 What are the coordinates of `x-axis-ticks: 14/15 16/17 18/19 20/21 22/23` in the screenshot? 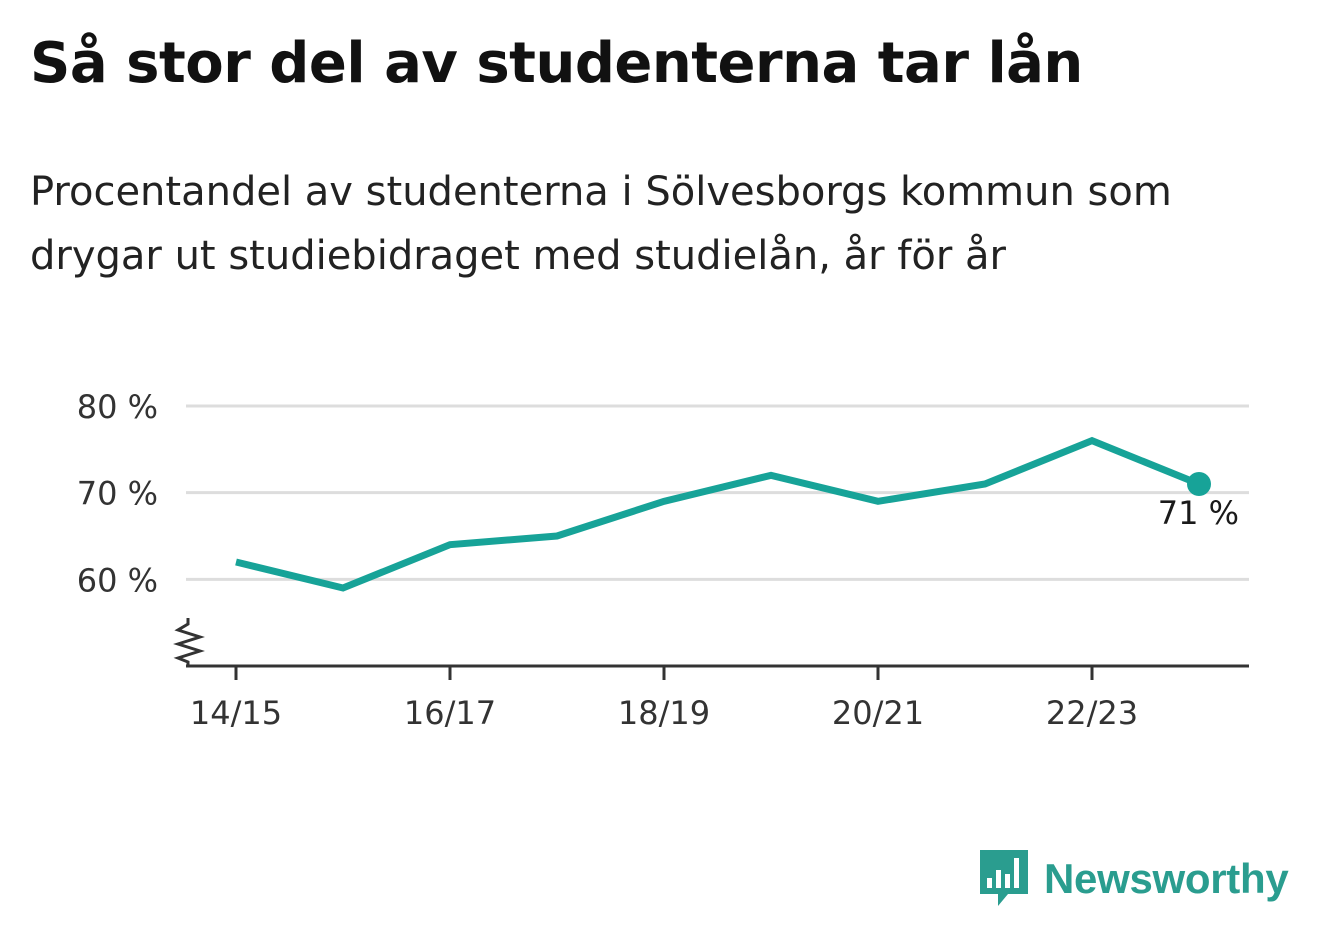 It's located at (664, 699).